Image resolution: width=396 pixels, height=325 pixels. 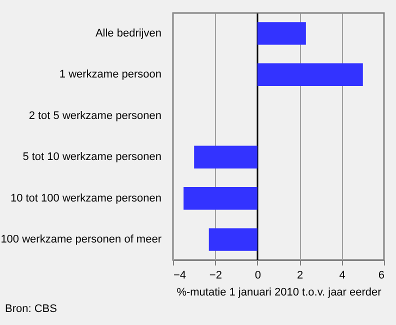 What do you see at coordinates (342, 276) in the screenshot?
I see `x-tick-label: 4` at bounding box center [342, 276].